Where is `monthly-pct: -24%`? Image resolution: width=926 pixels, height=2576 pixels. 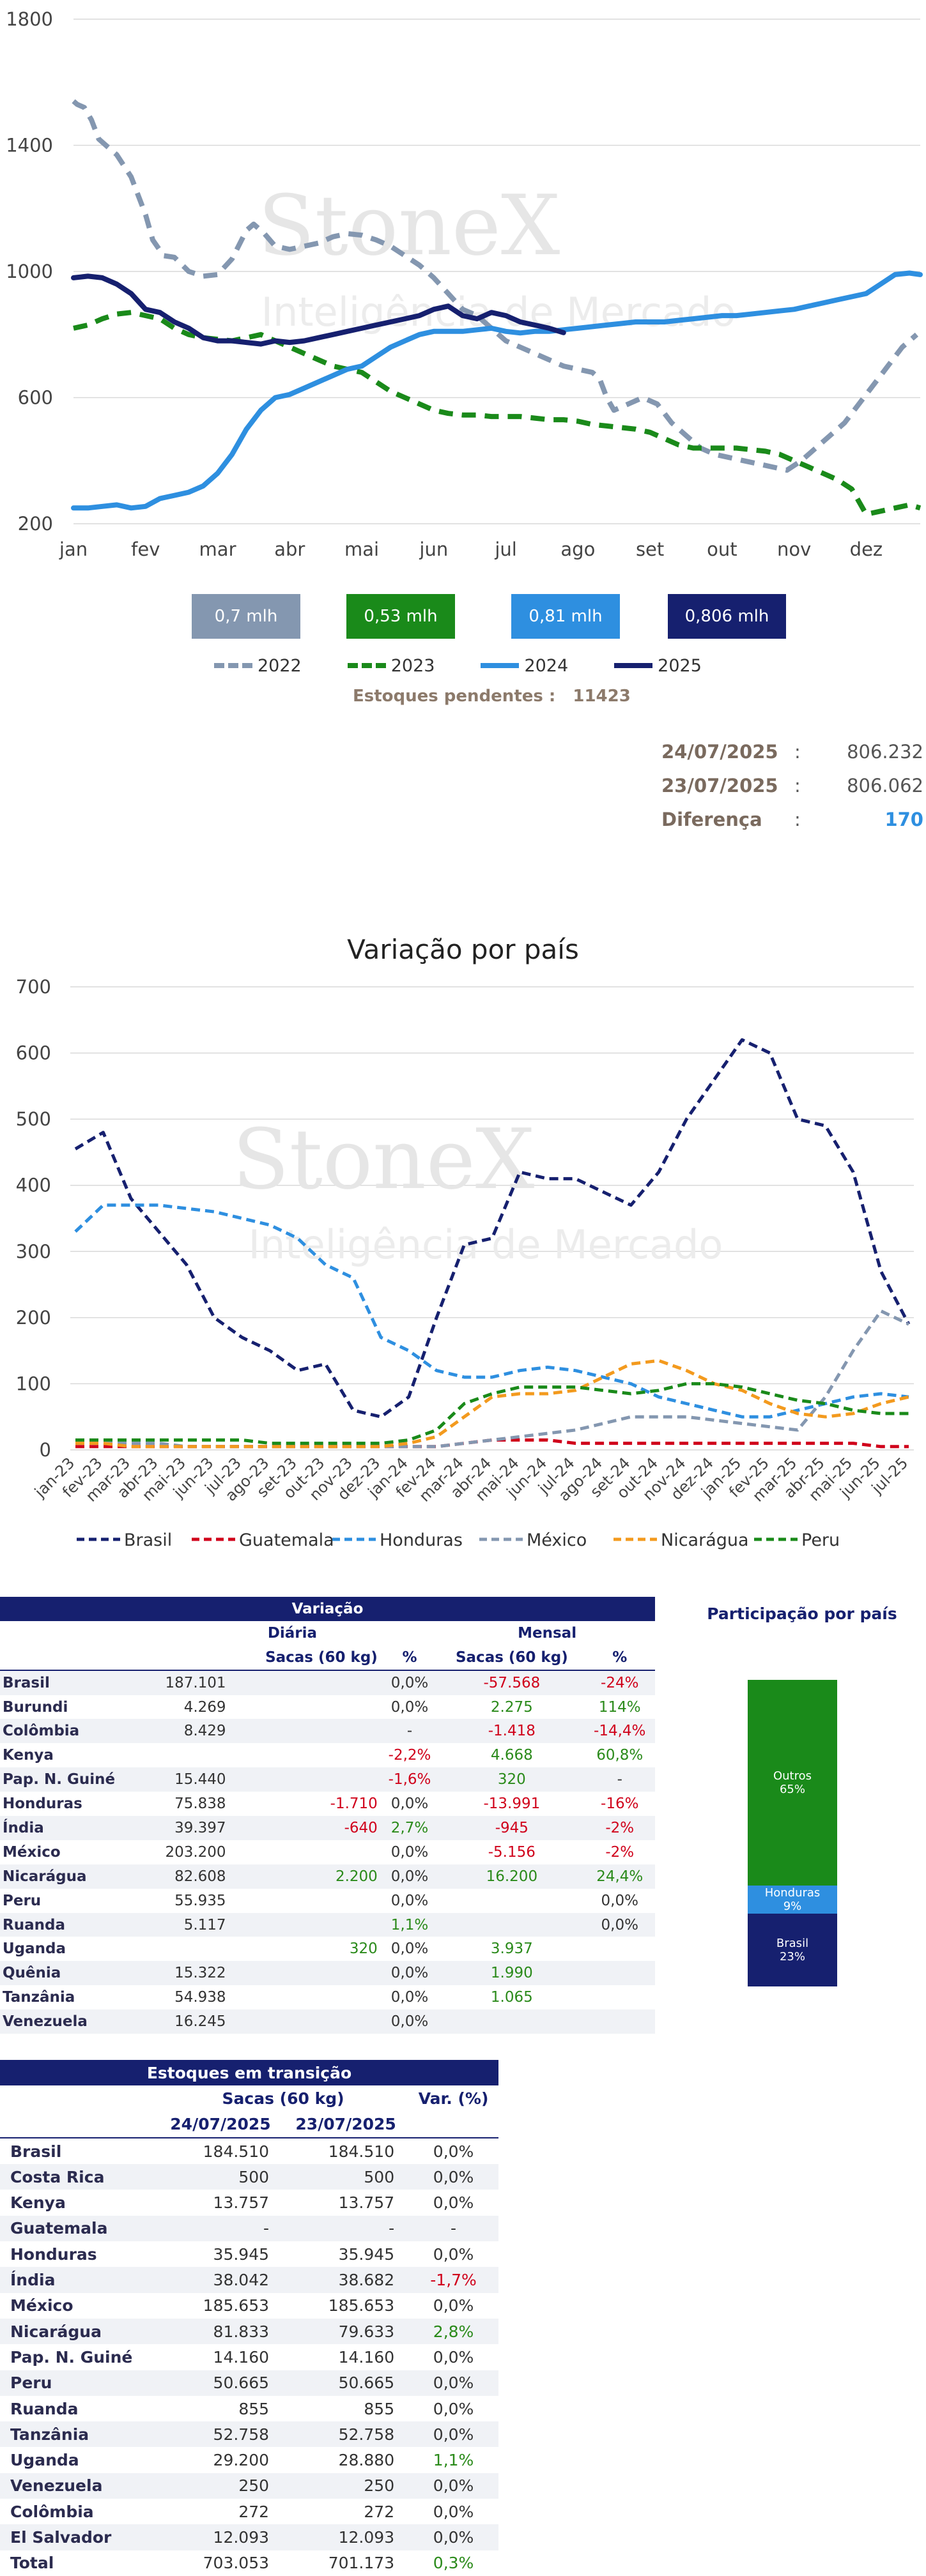
monthly-pct: -24% is located at coordinates (619, 1682).